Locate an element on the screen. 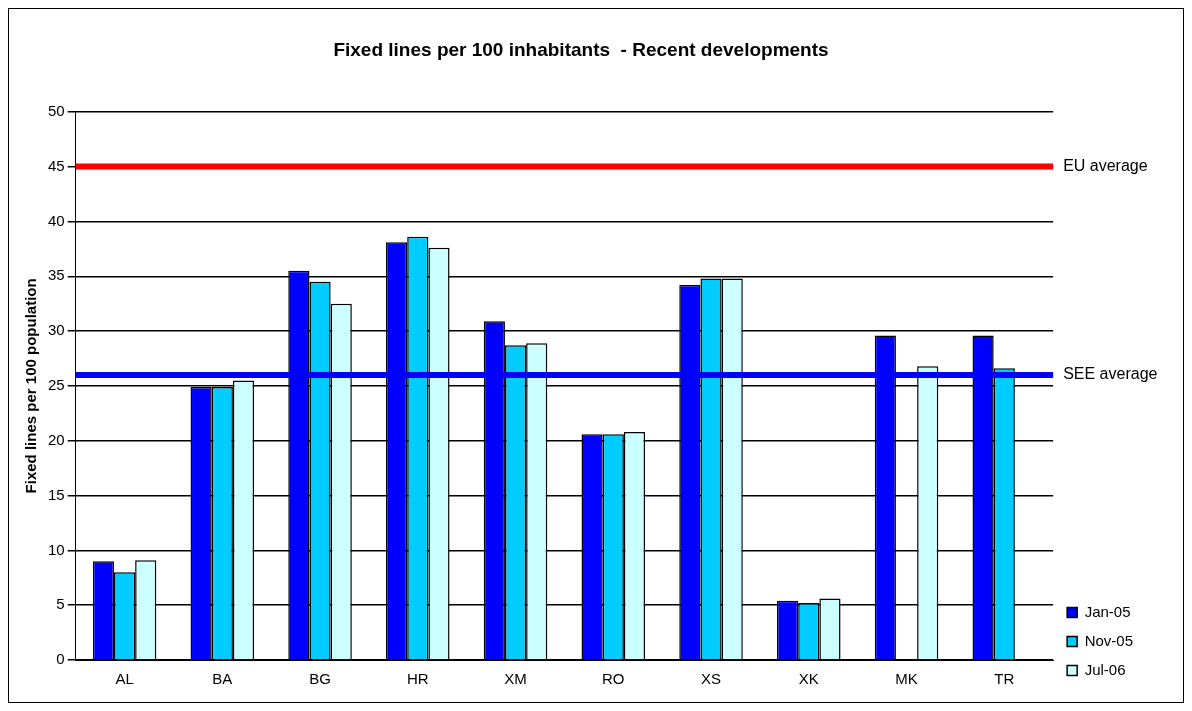  y-tick-label: 25 is located at coordinates (56, 385).